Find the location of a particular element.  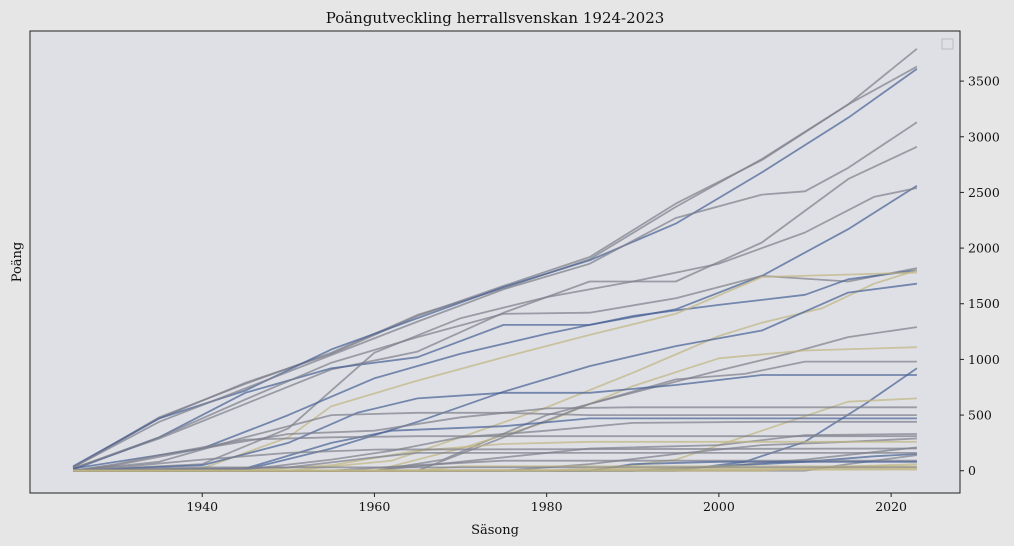

y-tick-label-2500: 2500 is located at coordinates (984, 192).